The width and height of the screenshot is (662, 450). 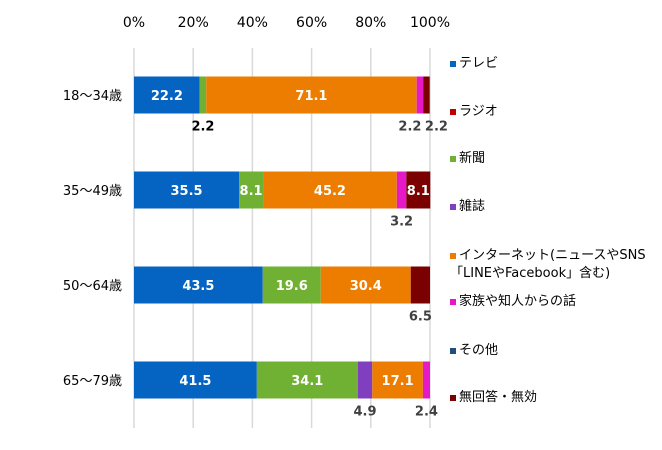 What do you see at coordinates (92, 381) in the screenshot?
I see `category-label: 65〜79歳` at bounding box center [92, 381].